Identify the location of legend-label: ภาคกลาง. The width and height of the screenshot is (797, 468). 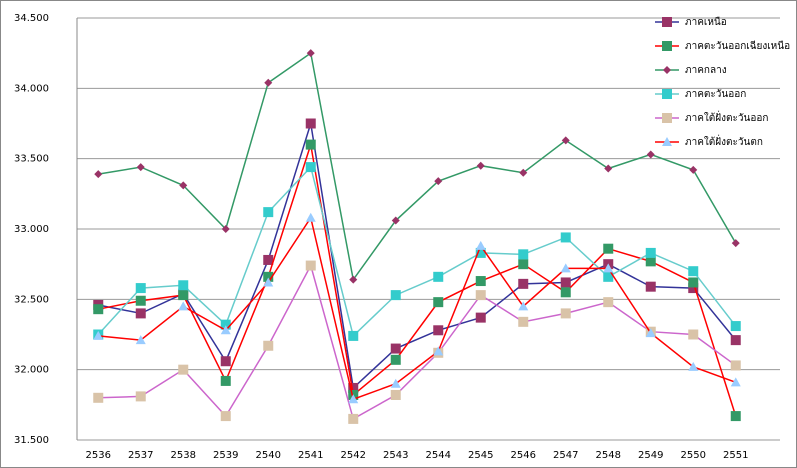
(706, 70).